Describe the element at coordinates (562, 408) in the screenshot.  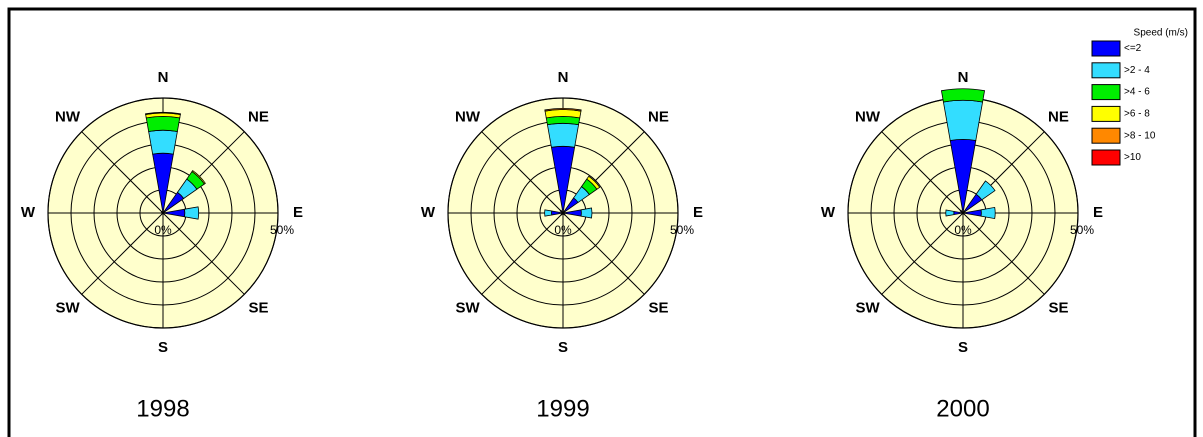
I see `chart-title: 1999` at that location.